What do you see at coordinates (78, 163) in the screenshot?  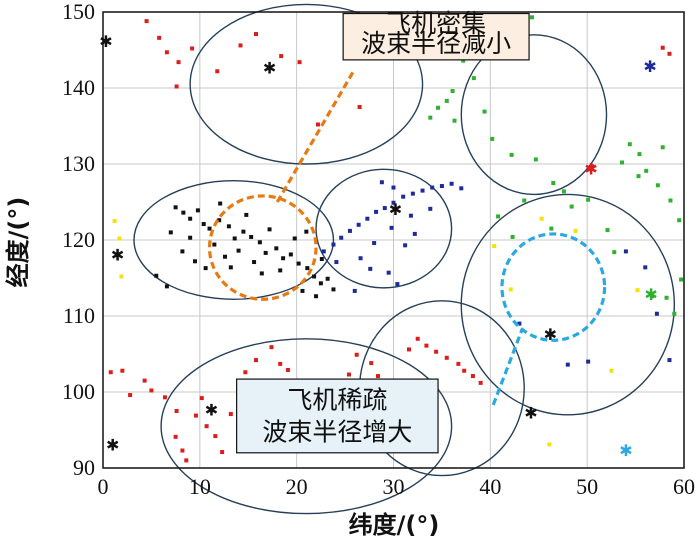 I see `y-tick-label: 130` at bounding box center [78, 163].